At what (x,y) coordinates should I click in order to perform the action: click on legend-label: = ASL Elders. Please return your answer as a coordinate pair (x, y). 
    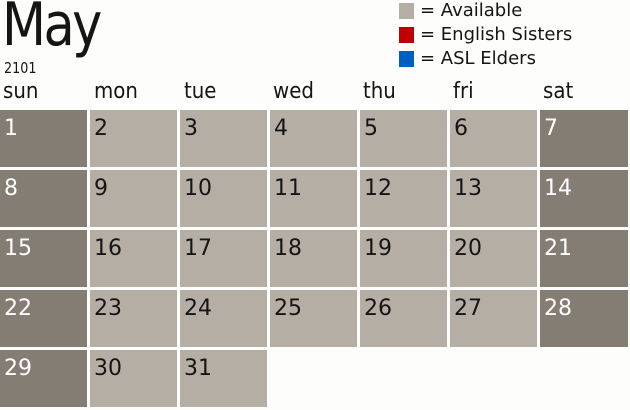
    Looking at the image, I should click on (478, 58).